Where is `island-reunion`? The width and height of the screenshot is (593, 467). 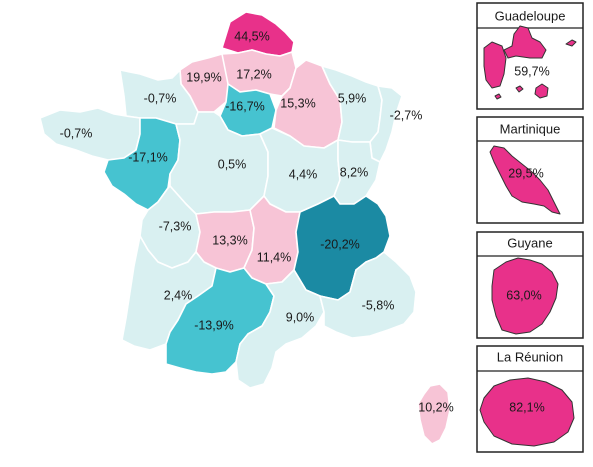 island-reunion is located at coordinates (527, 412).